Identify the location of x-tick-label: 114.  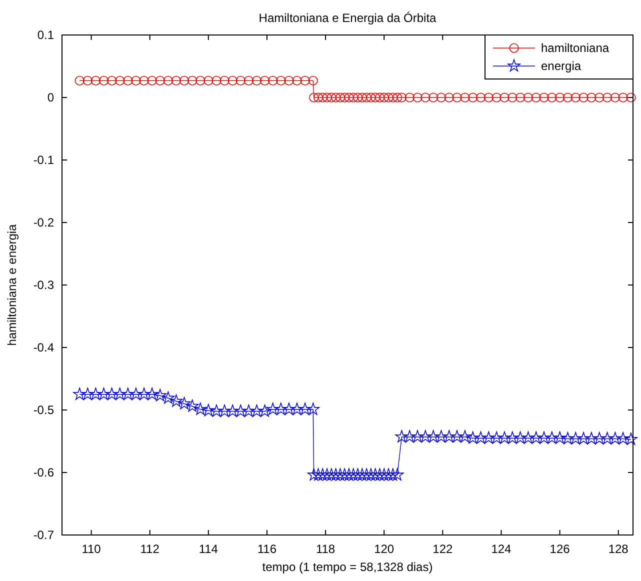
(208, 549).